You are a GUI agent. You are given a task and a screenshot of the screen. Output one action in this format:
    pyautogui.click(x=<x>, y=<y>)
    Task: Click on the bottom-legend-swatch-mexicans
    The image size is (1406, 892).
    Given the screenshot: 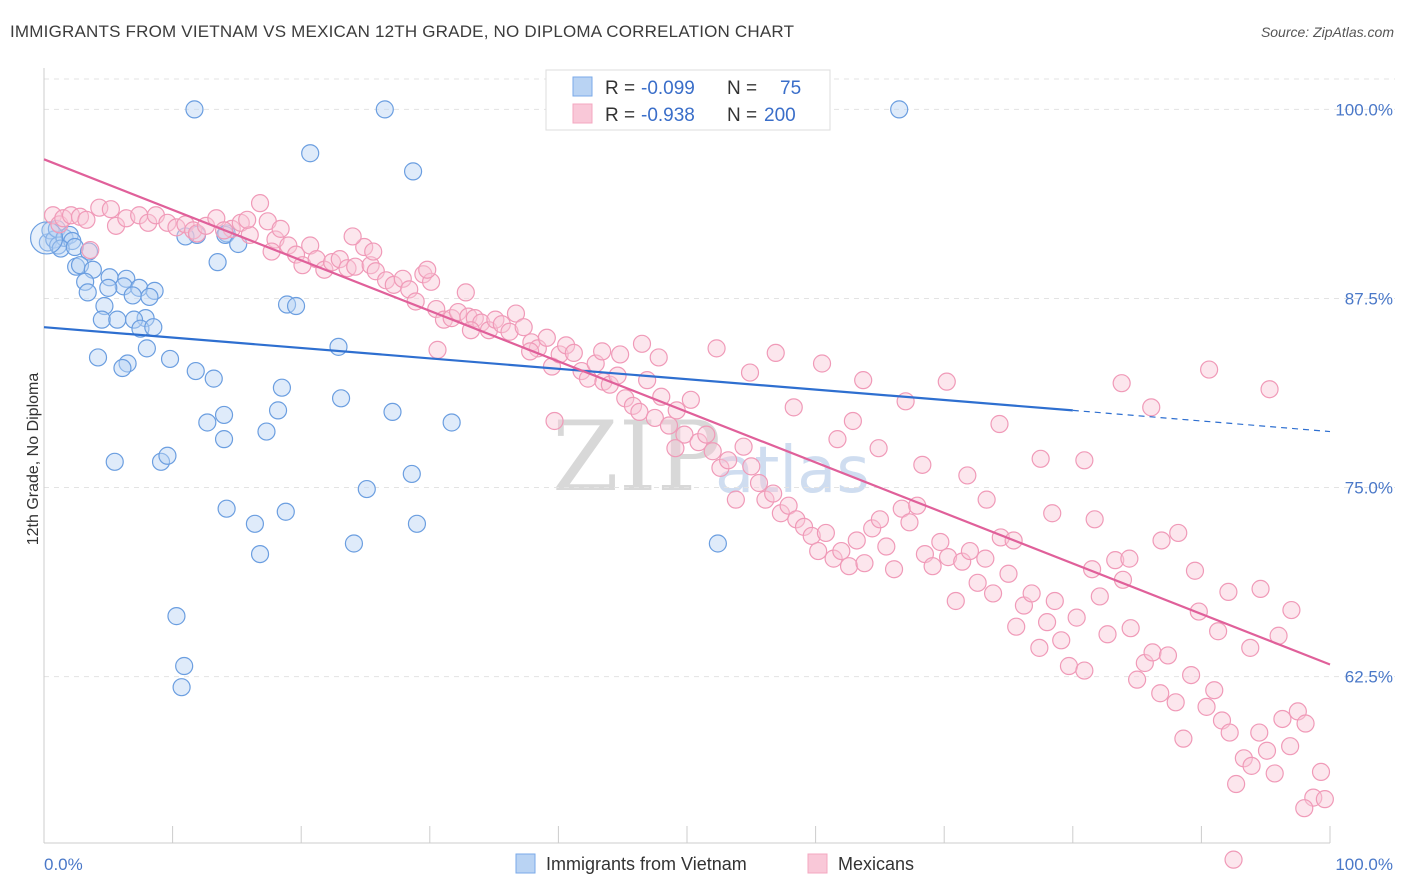 What is the action you would take?
    pyautogui.click(x=817, y=863)
    